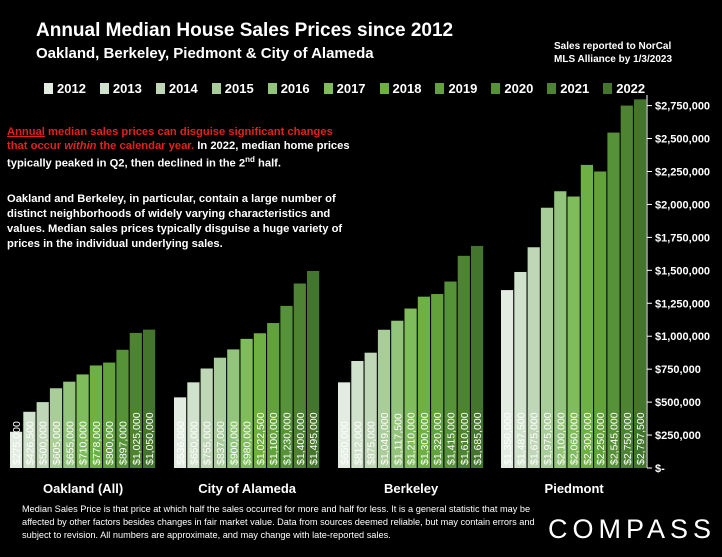 Image resolution: width=722 pixels, height=557 pixels. Describe the element at coordinates (628, 438) in the screenshot. I see `data-label: $2,750,000` at that location.